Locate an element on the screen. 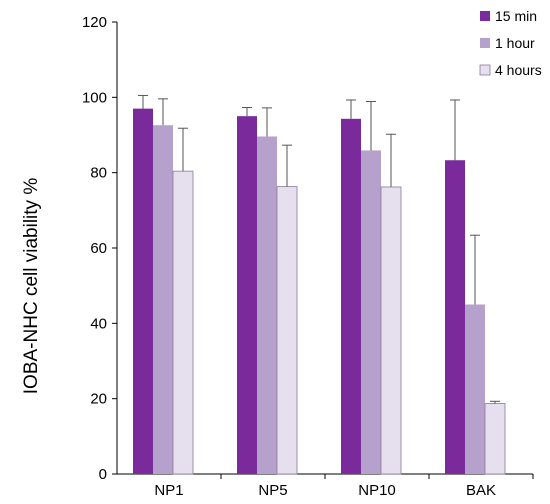 The image size is (550, 504). bar-15-min-NP5 is located at coordinates (247, 295).